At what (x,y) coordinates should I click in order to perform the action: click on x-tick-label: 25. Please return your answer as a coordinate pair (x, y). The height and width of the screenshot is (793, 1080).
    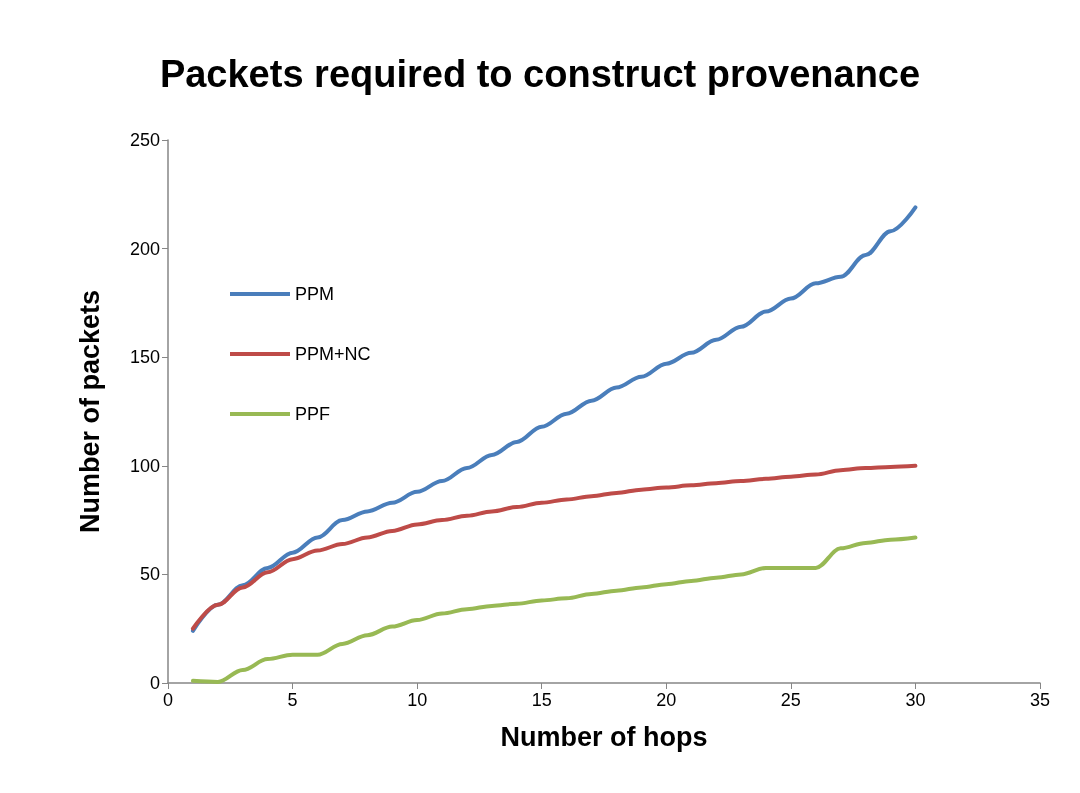
    Looking at the image, I should click on (790, 700).